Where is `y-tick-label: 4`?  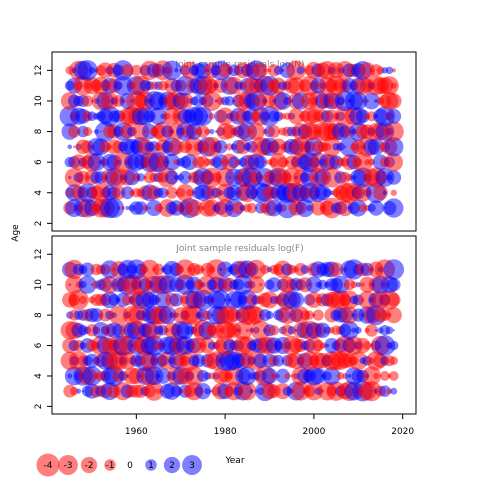
y-tick-label: 4 is located at coordinates (39, 193).